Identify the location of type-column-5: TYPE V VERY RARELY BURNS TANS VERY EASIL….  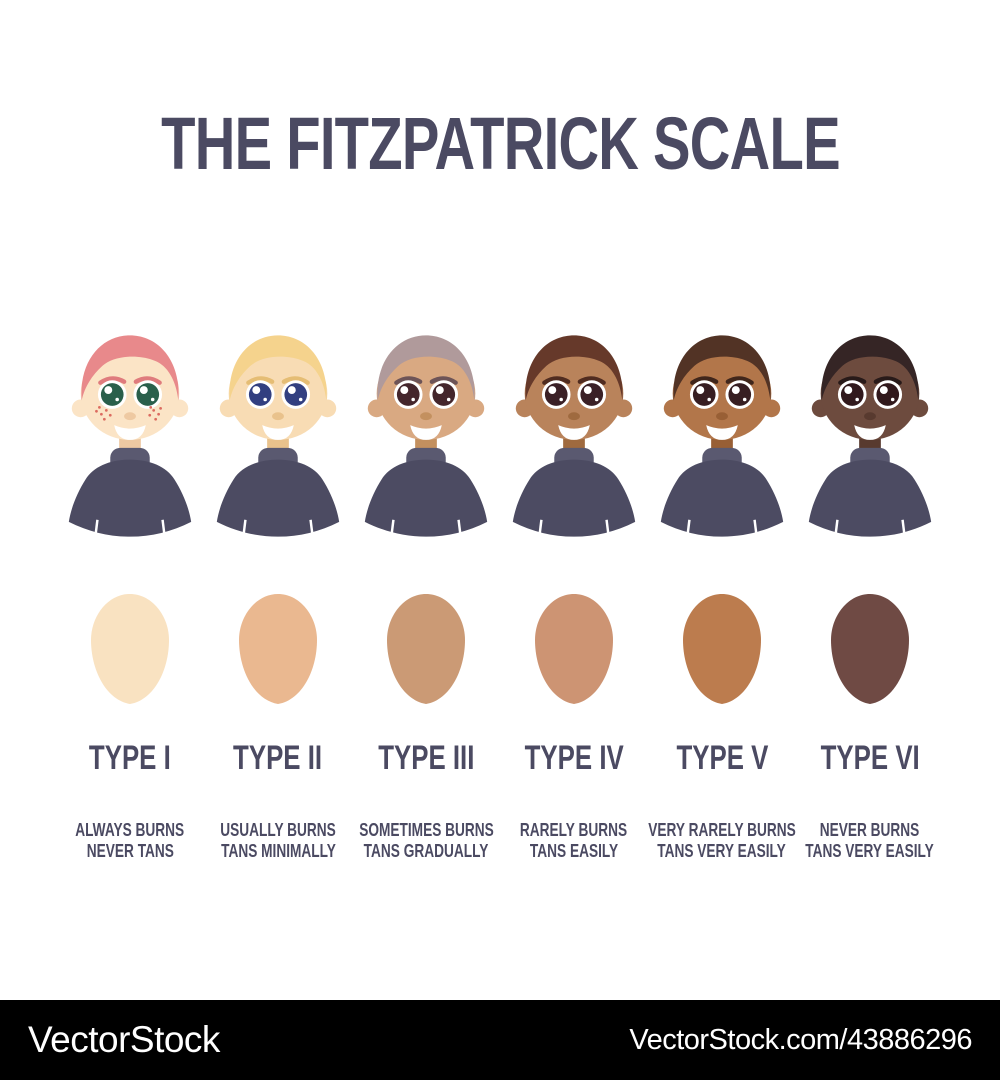
(722, 596).